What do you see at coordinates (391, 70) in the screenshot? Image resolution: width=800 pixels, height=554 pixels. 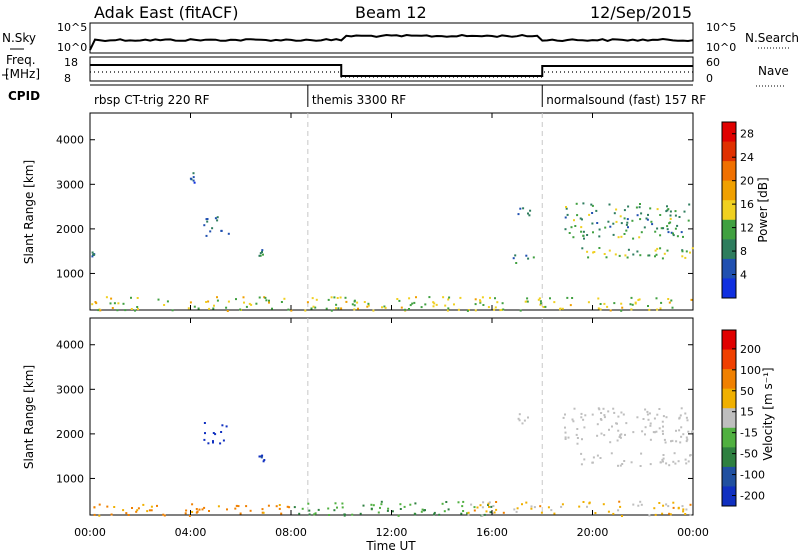 I see `freq-trace` at bounding box center [391, 70].